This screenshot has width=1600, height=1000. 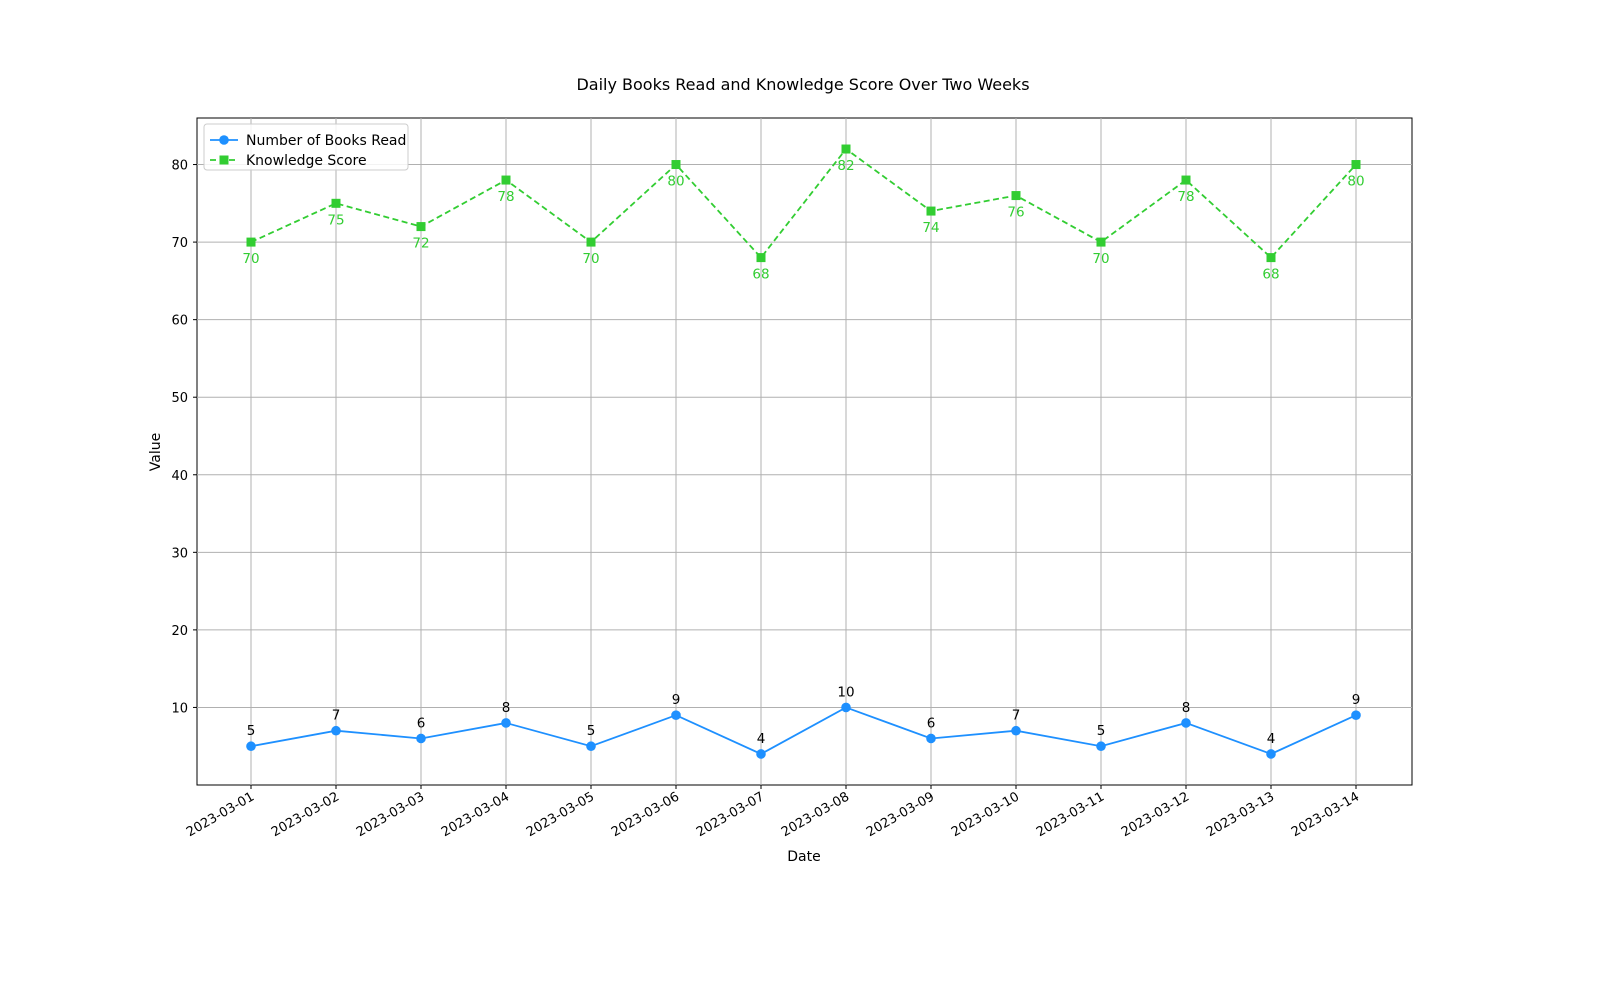 I want to click on x-tick-label: 2023-03-14, so click(x=1325, y=814).